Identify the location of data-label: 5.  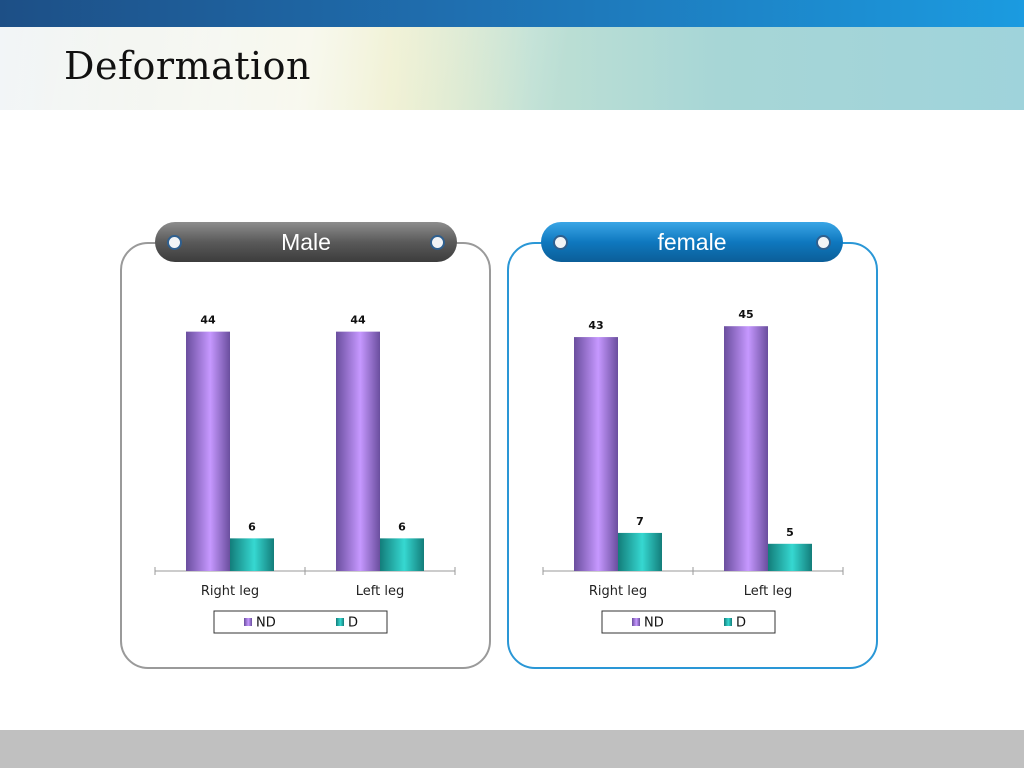
(790, 532).